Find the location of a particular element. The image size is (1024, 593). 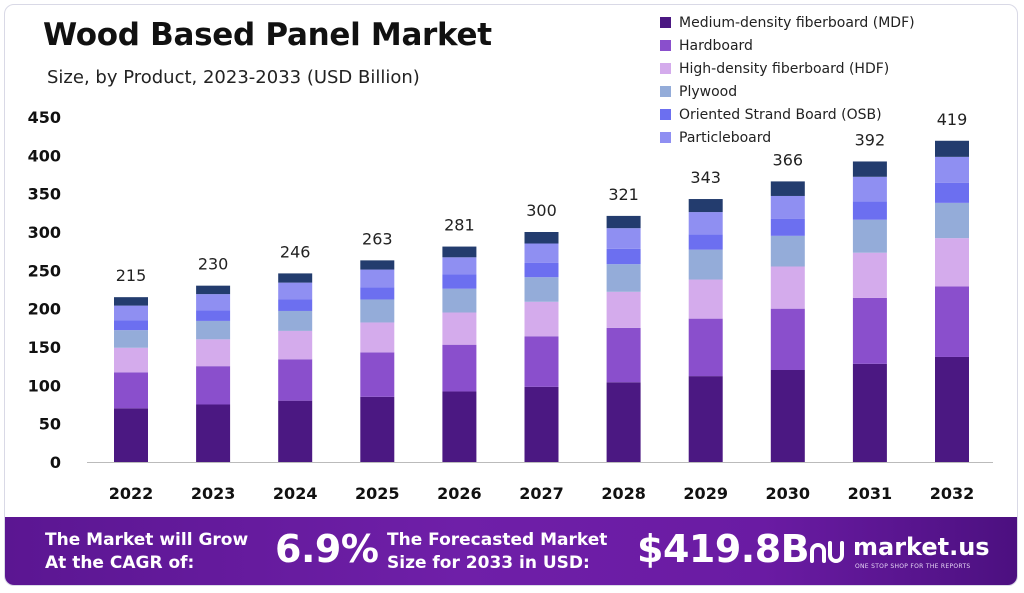

bar-total-label: 419 is located at coordinates (952, 119).